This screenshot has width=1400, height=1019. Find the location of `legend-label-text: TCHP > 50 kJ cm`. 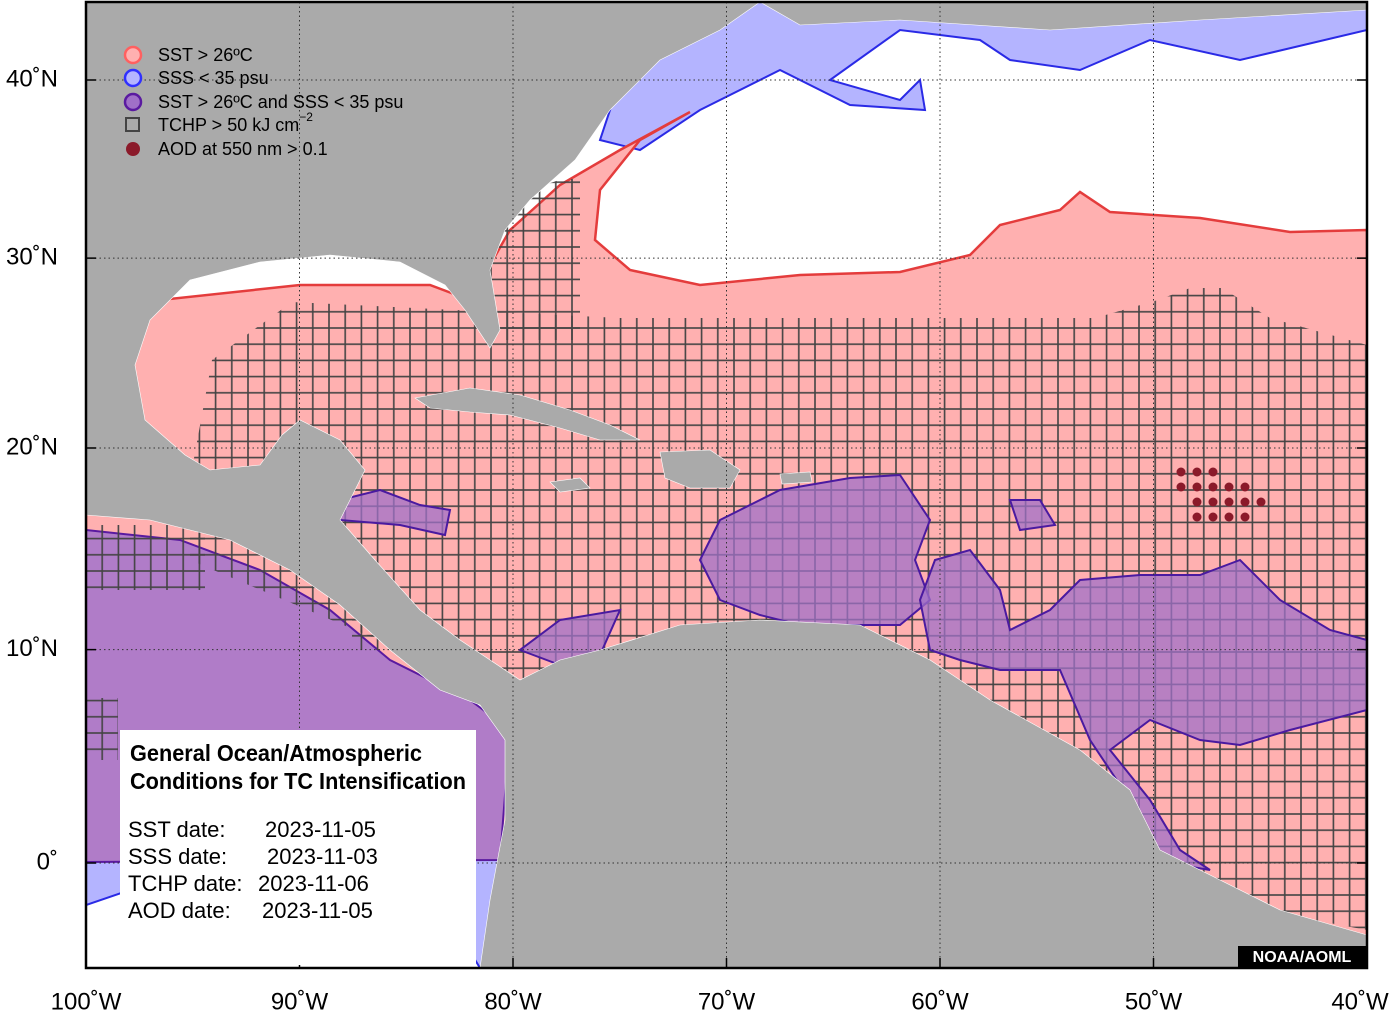

legend-label-text: TCHP > 50 kJ cm is located at coordinates (228, 125).